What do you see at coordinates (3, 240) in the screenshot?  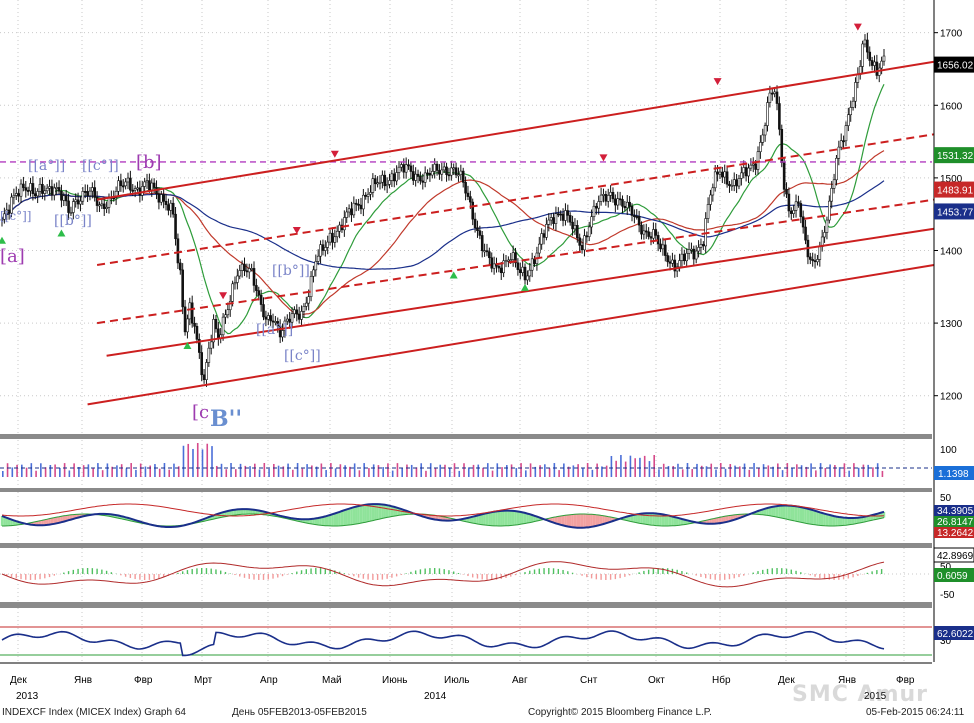 I see `buy-signal-icon` at bounding box center [3, 240].